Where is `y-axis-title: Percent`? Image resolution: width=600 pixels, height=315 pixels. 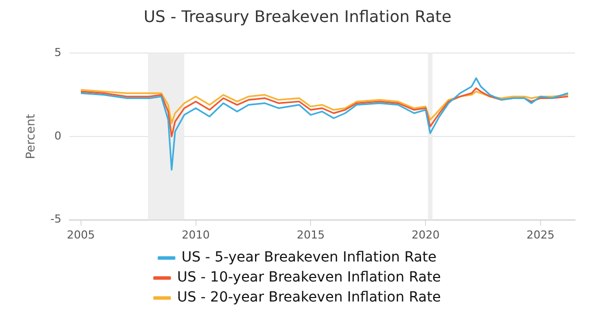
y-axis-title: Percent is located at coordinates (30, 137).